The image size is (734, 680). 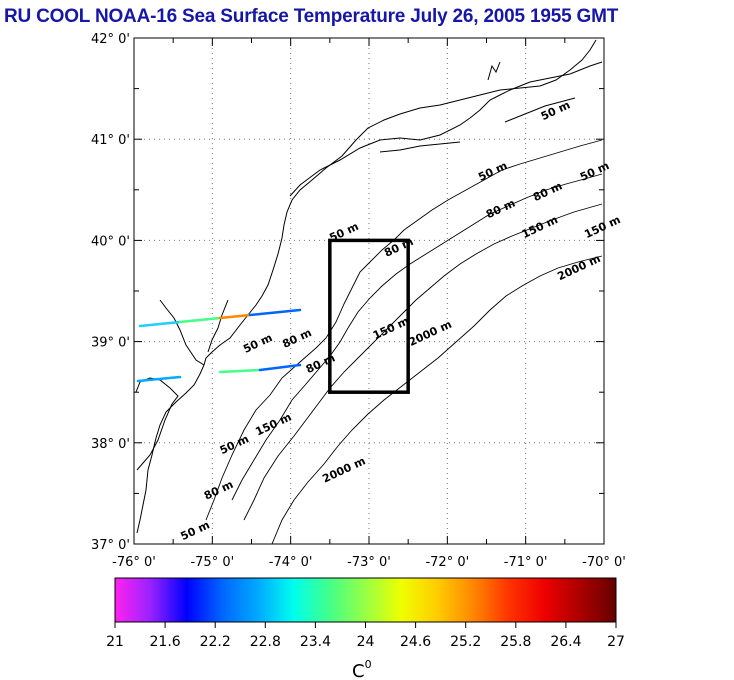 What do you see at coordinates (265, 642) in the screenshot?
I see `colorbar-label: 22.8` at bounding box center [265, 642].